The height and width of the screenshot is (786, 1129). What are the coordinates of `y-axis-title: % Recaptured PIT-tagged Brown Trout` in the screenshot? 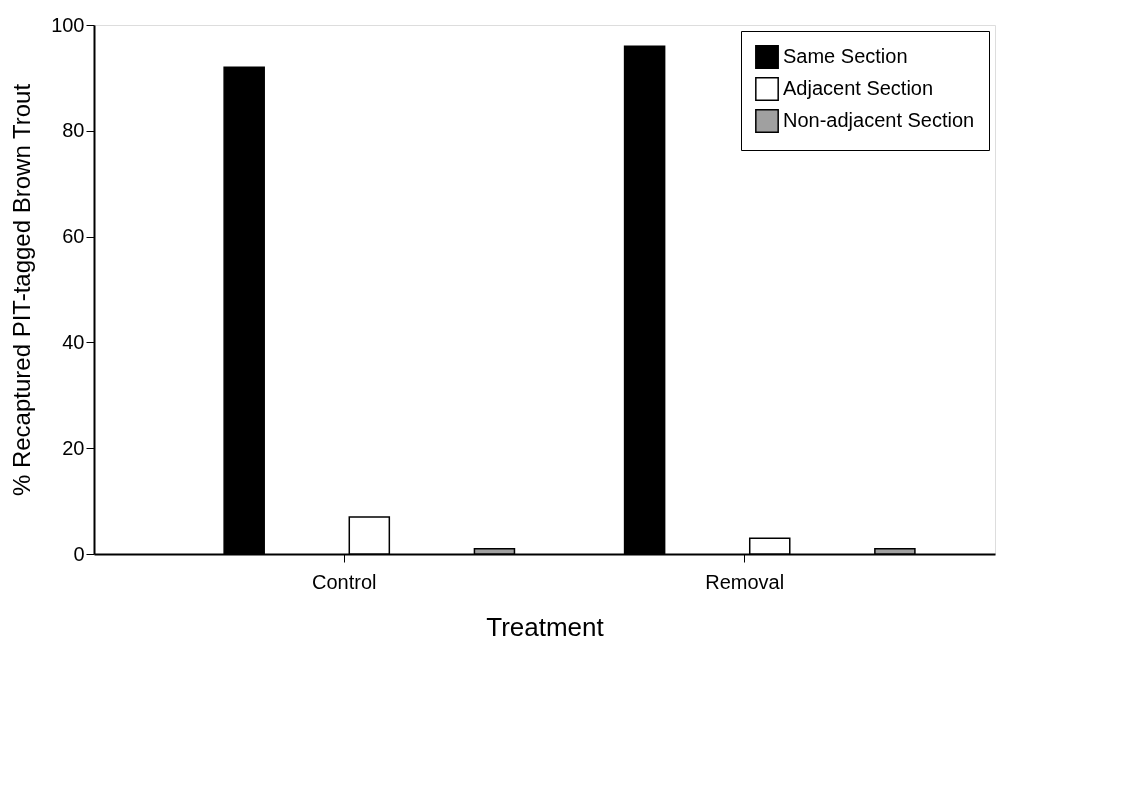 It's located at (22, 290).